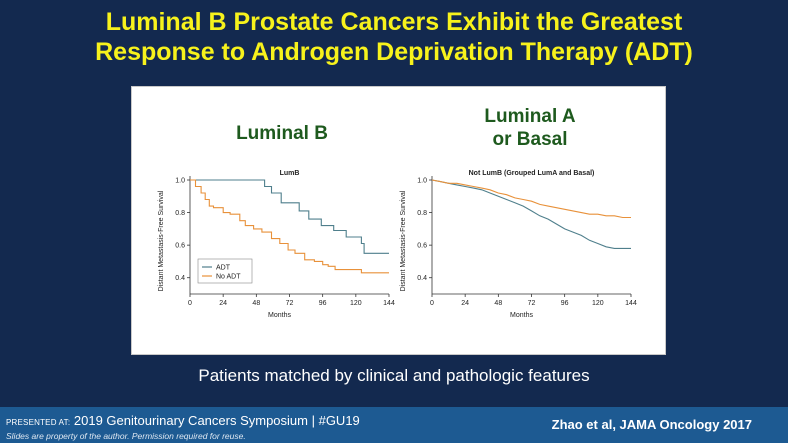  What do you see at coordinates (530, 116) in the screenshot?
I see `luminal-a-label-line: Luminal A` at bounding box center [530, 116].